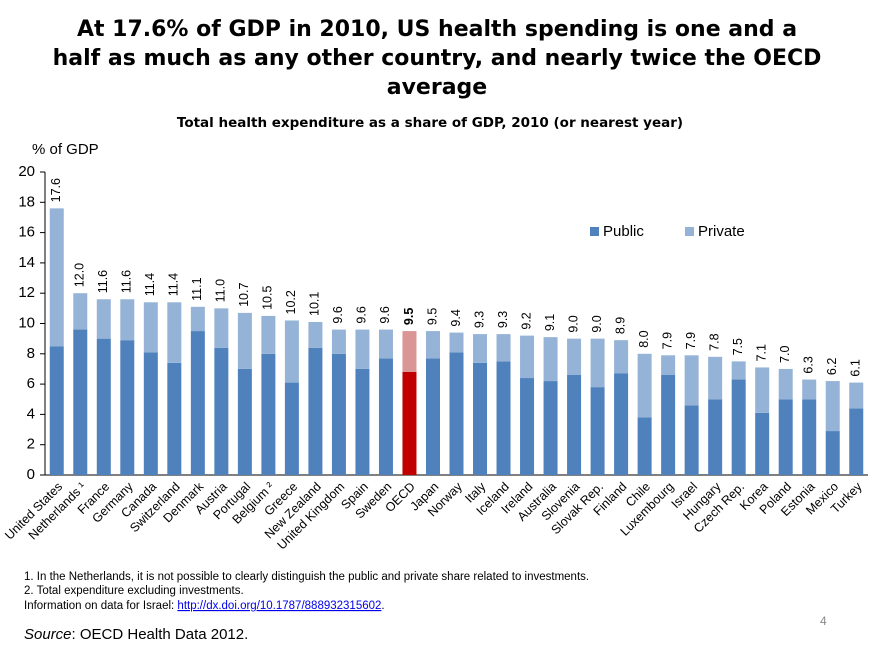 The width and height of the screenshot is (875, 647). Describe the element at coordinates (80, 275) in the screenshot. I see `total-label: 12.0` at that location.